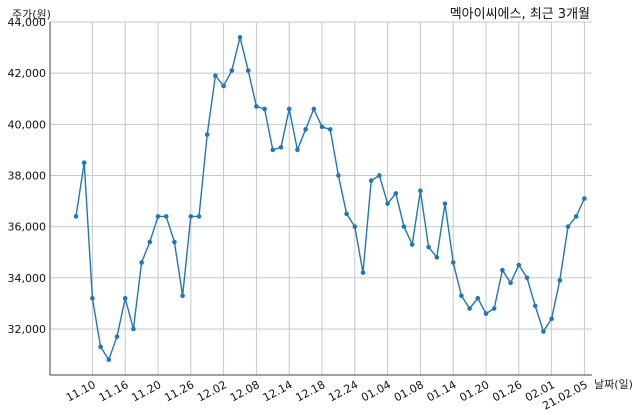 The image size is (640, 415). I want to click on y-tick-label: 36,000, so click(27, 227).